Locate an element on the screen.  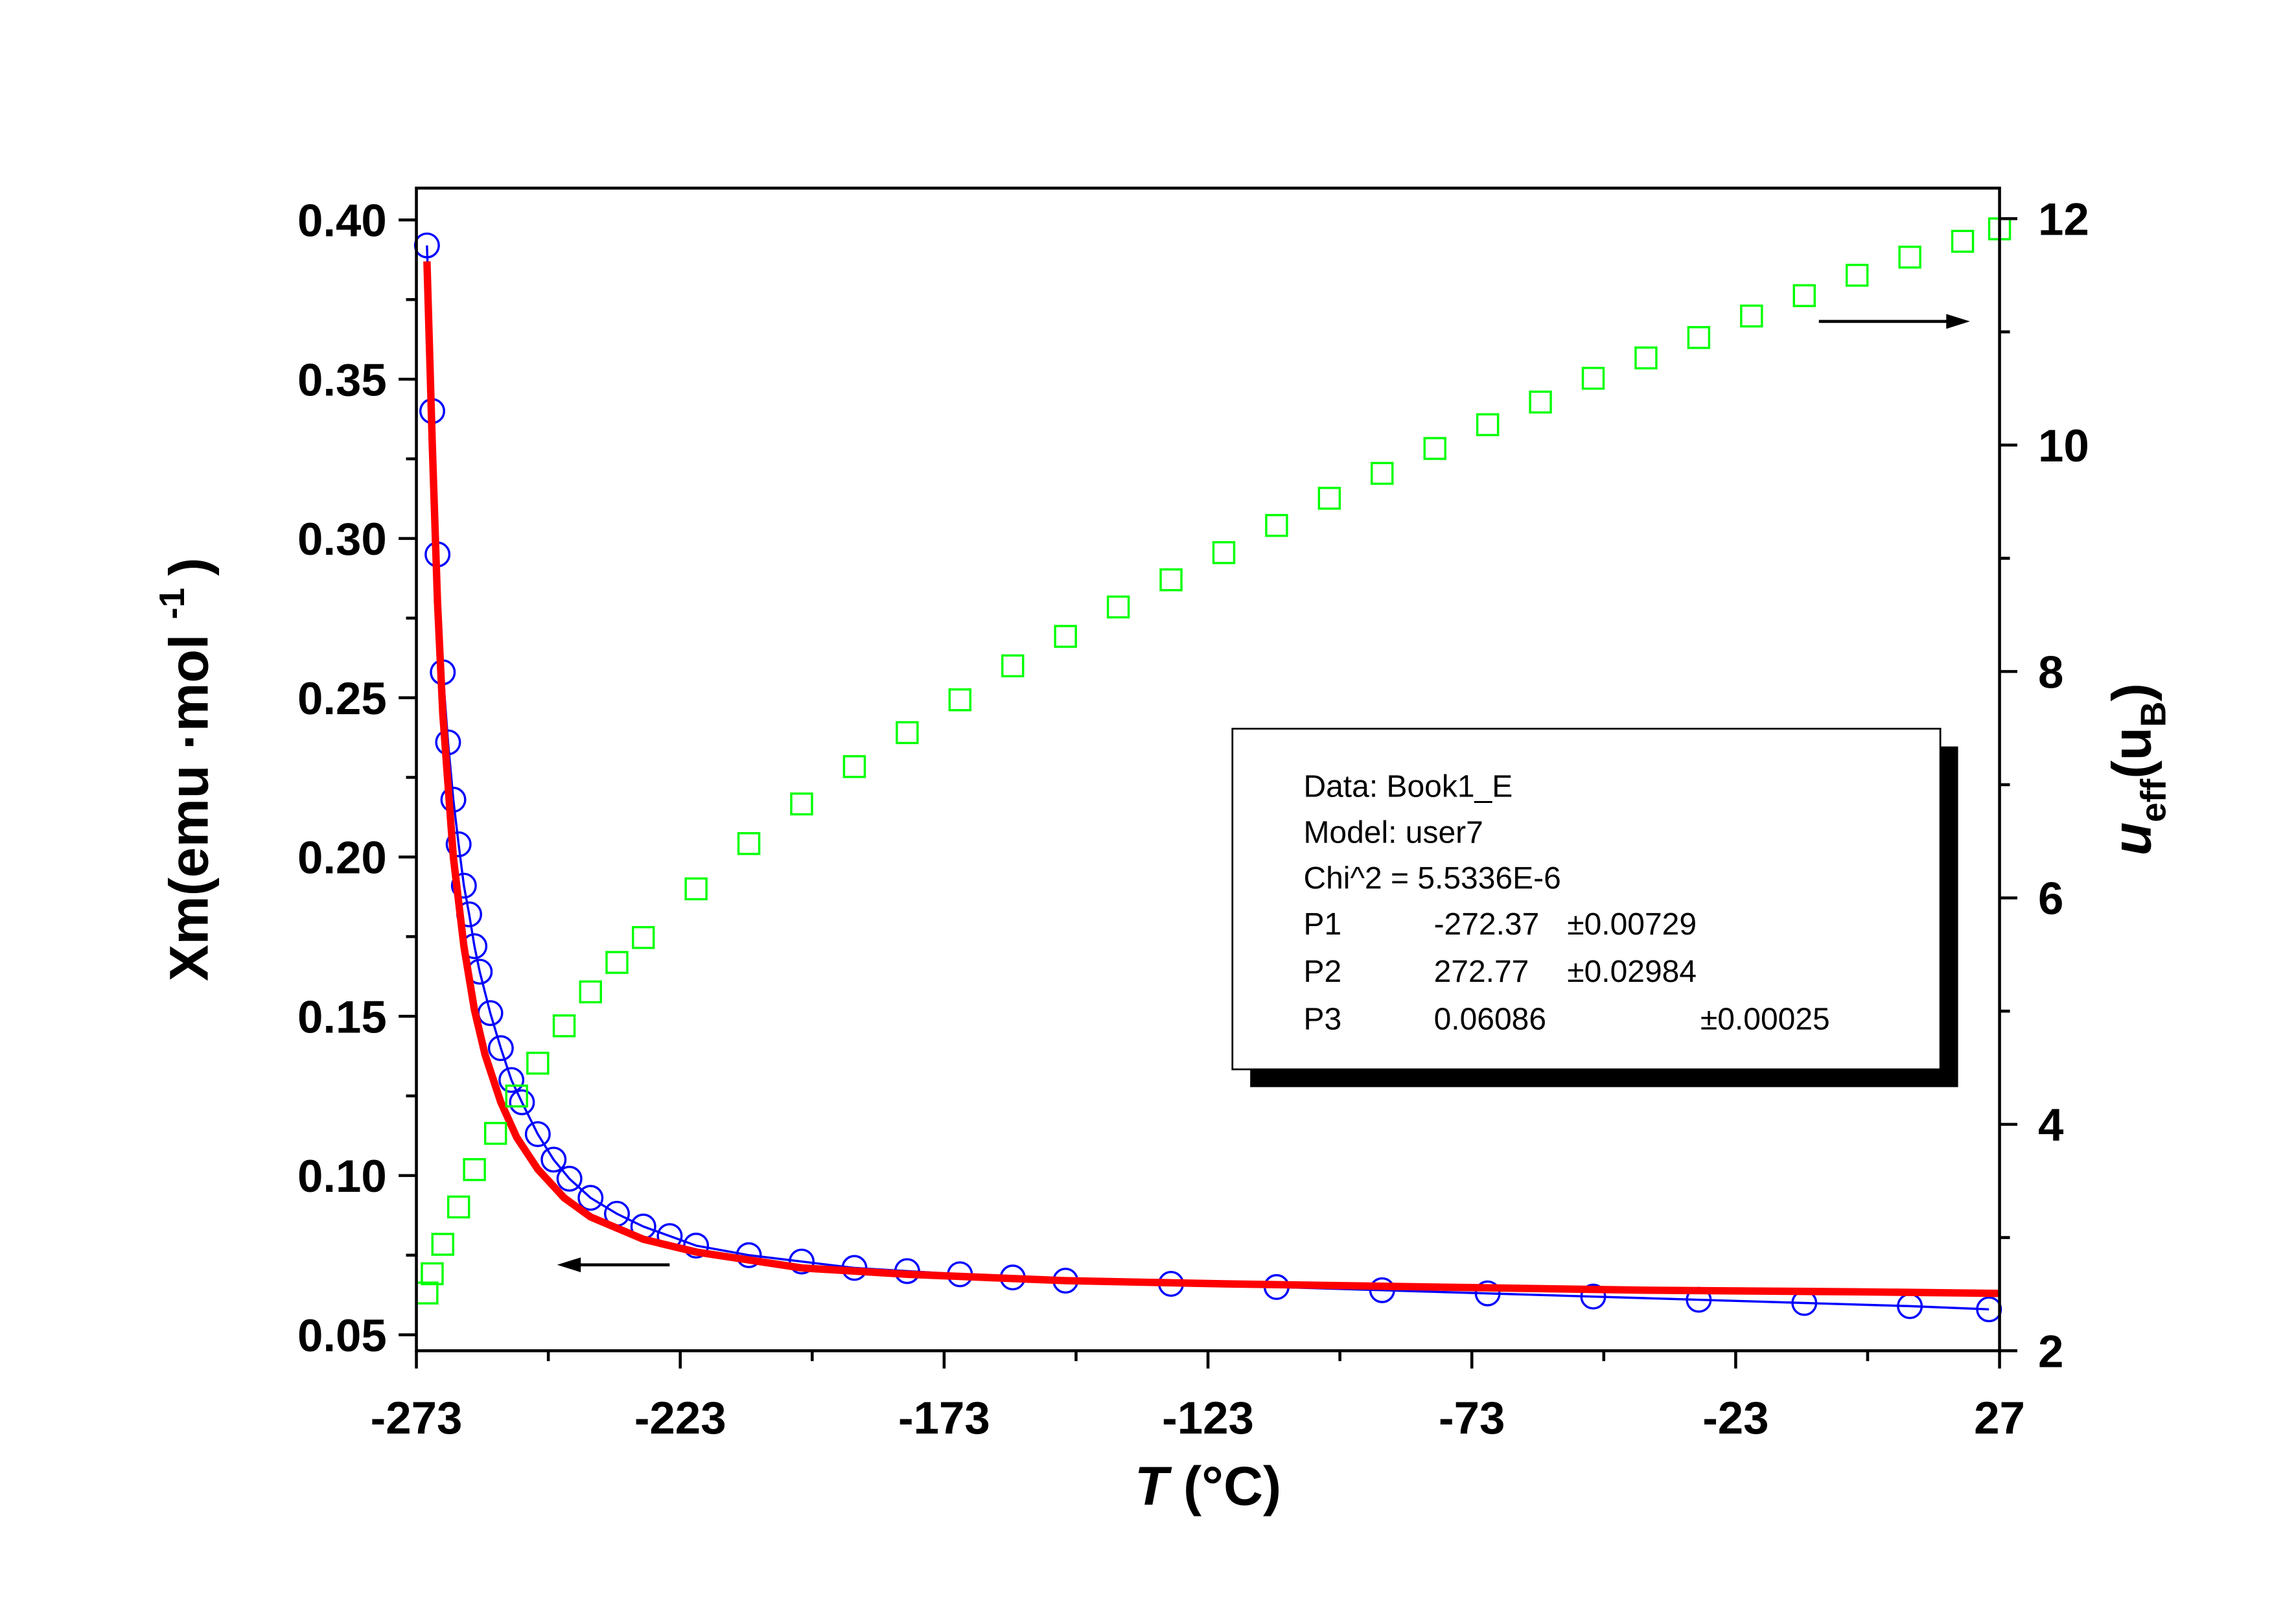
y-axis-title: Xm(emu ·mol -1) is located at coordinates (186, 769).